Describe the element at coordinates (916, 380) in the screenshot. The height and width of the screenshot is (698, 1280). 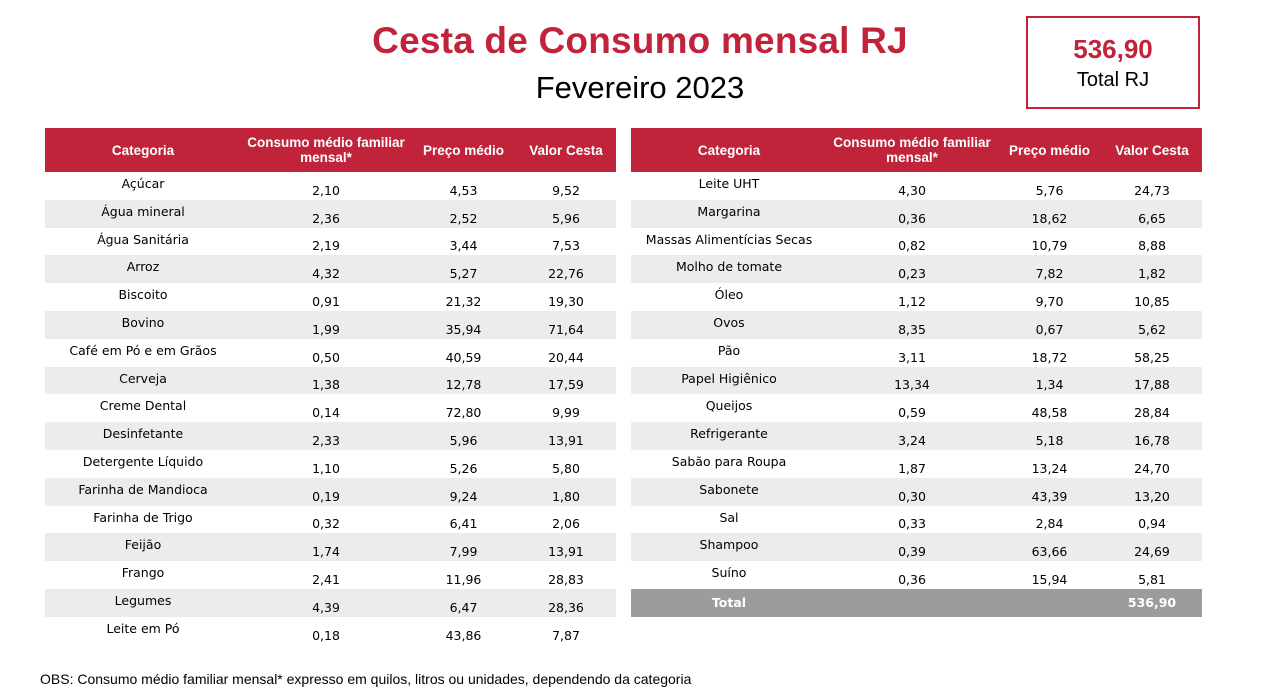
I see `table-row: Papel Higiênico 13,34 1,34 17,88` at that location.